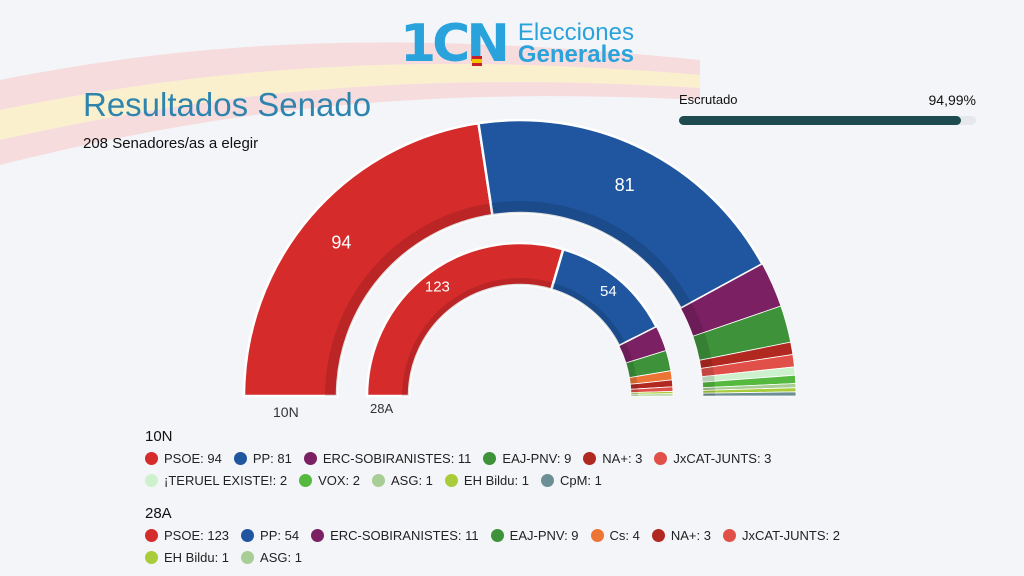 The image size is (1024, 576). I want to click on logo-text: Elecciones Generales, so click(575, 43).